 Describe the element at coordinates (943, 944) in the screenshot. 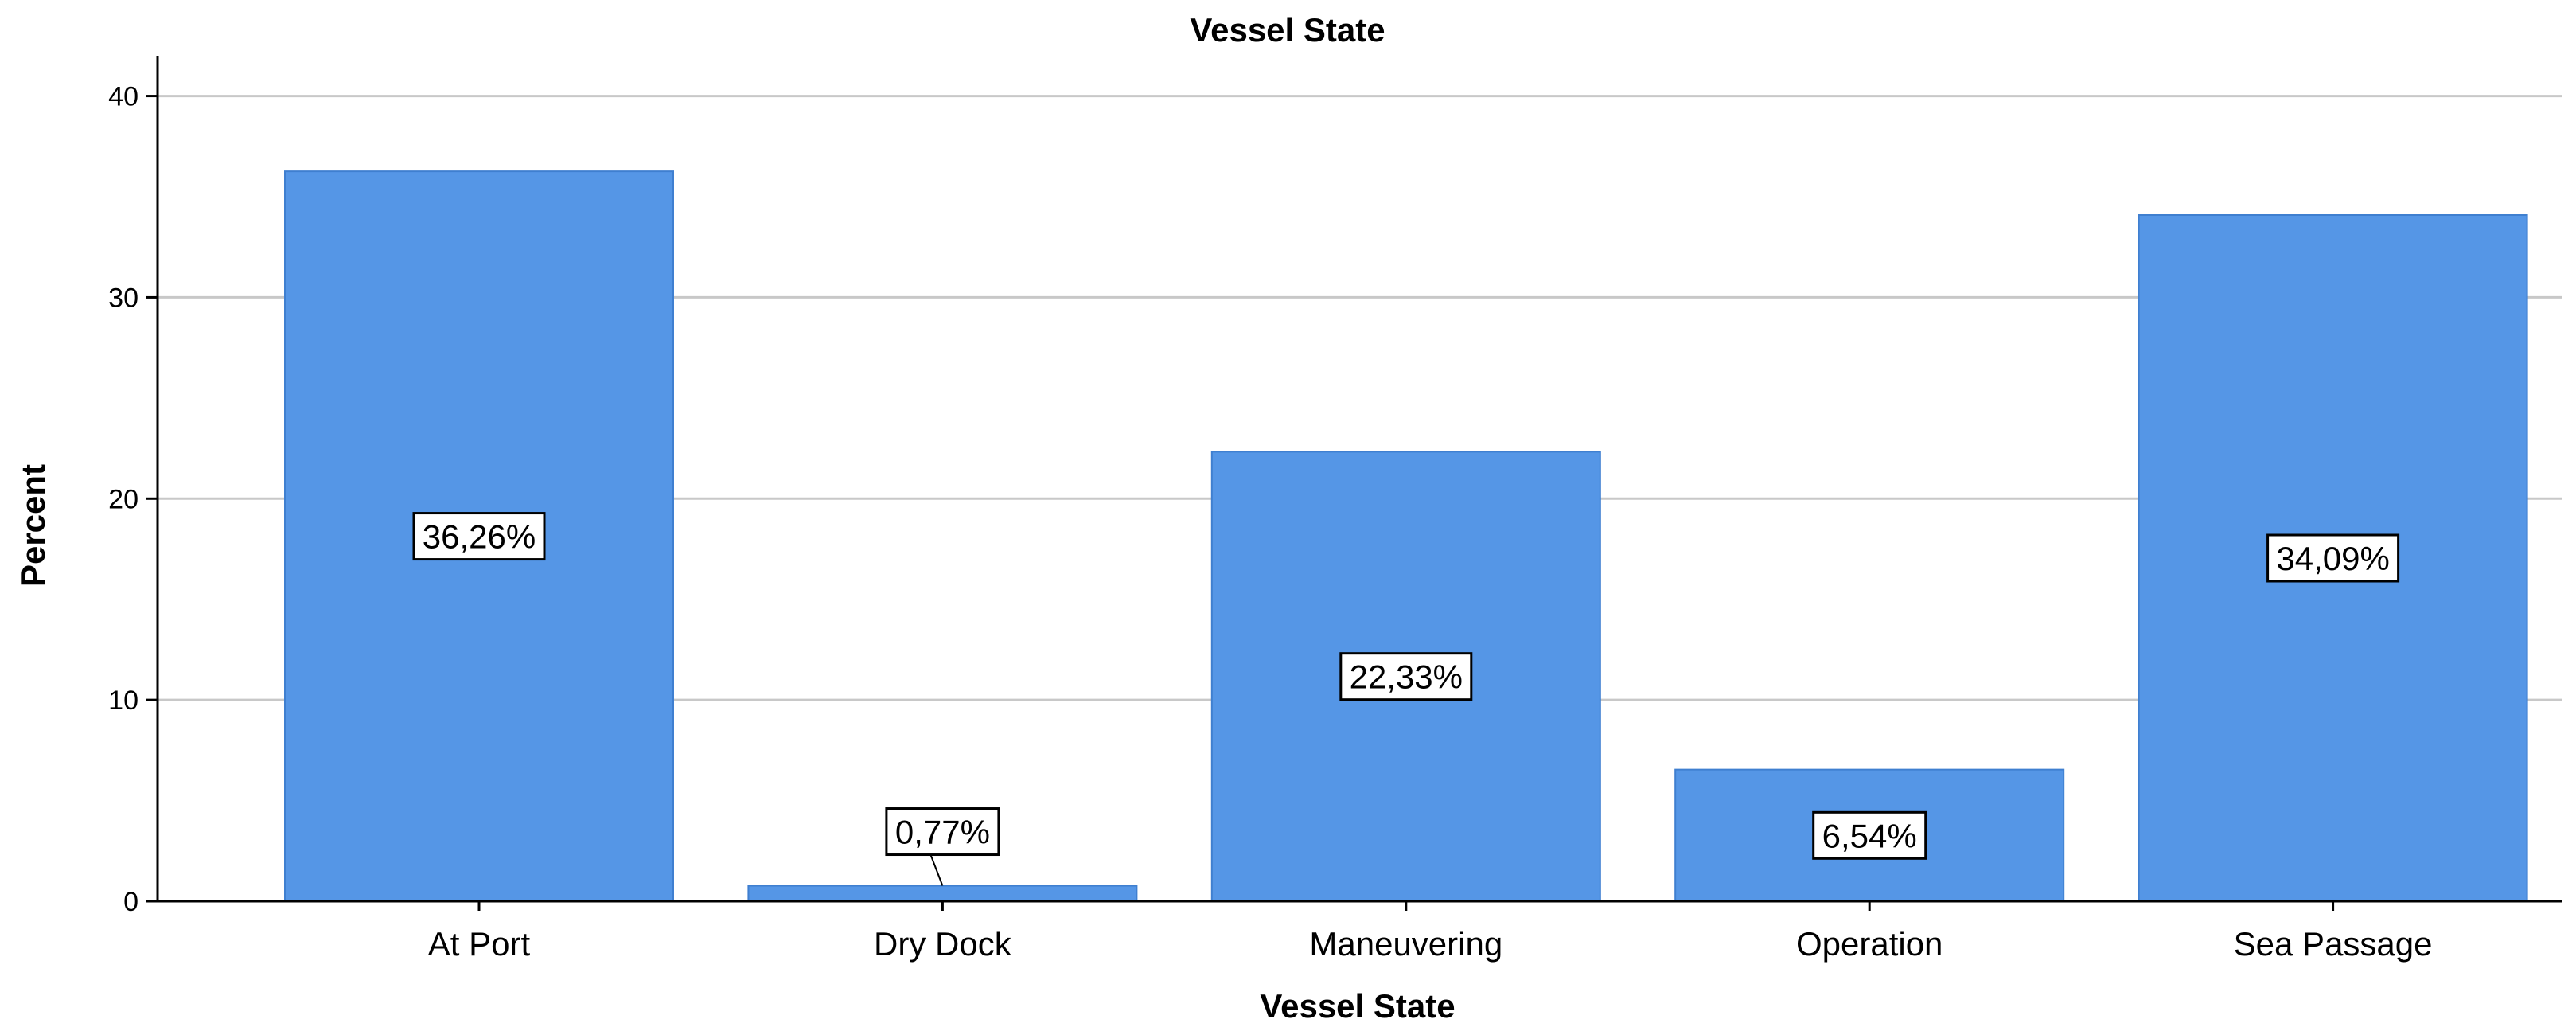

I see `x-tick-label: Dry Dock` at that location.